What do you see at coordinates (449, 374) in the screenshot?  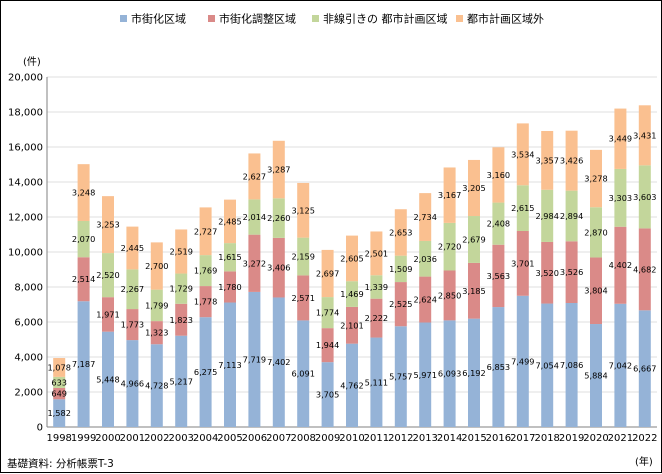 I see `data-label: 6,093` at bounding box center [449, 374].